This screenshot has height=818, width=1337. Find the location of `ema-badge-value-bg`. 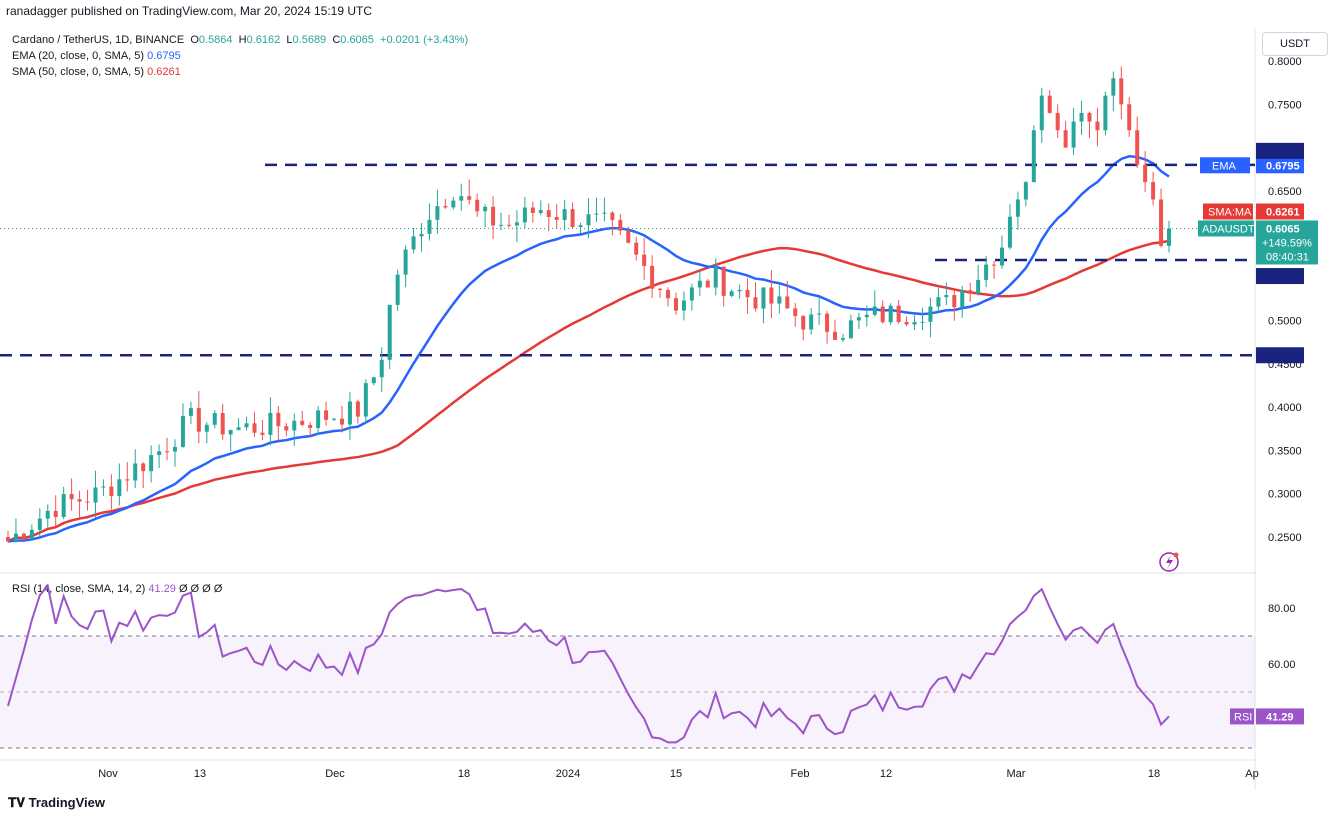

ema-badge-value-bg is located at coordinates (1280, 165).